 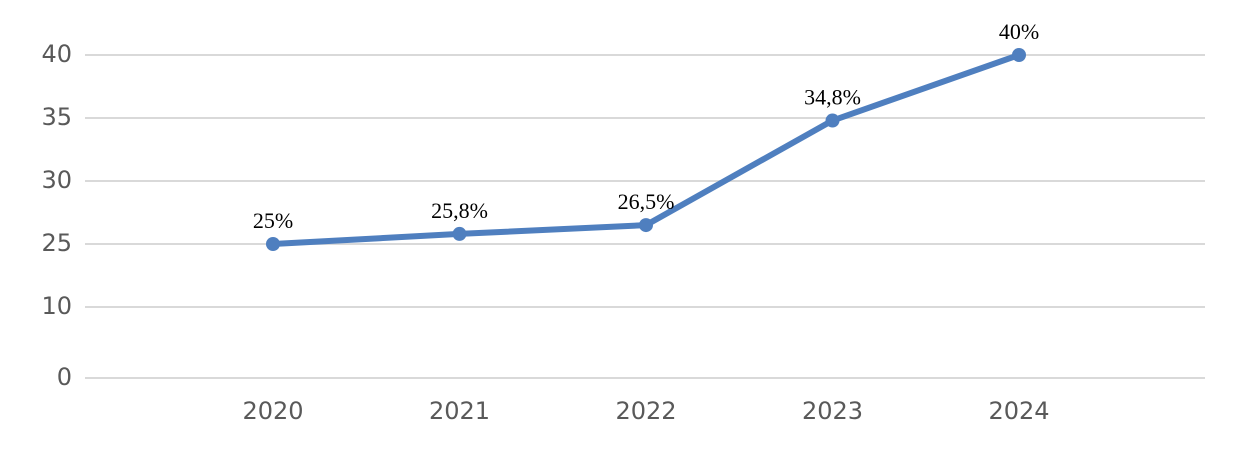 What do you see at coordinates (56, 243) in the screenshot?
I see `y-tick-label: 25` at bounding box center [56, 243].